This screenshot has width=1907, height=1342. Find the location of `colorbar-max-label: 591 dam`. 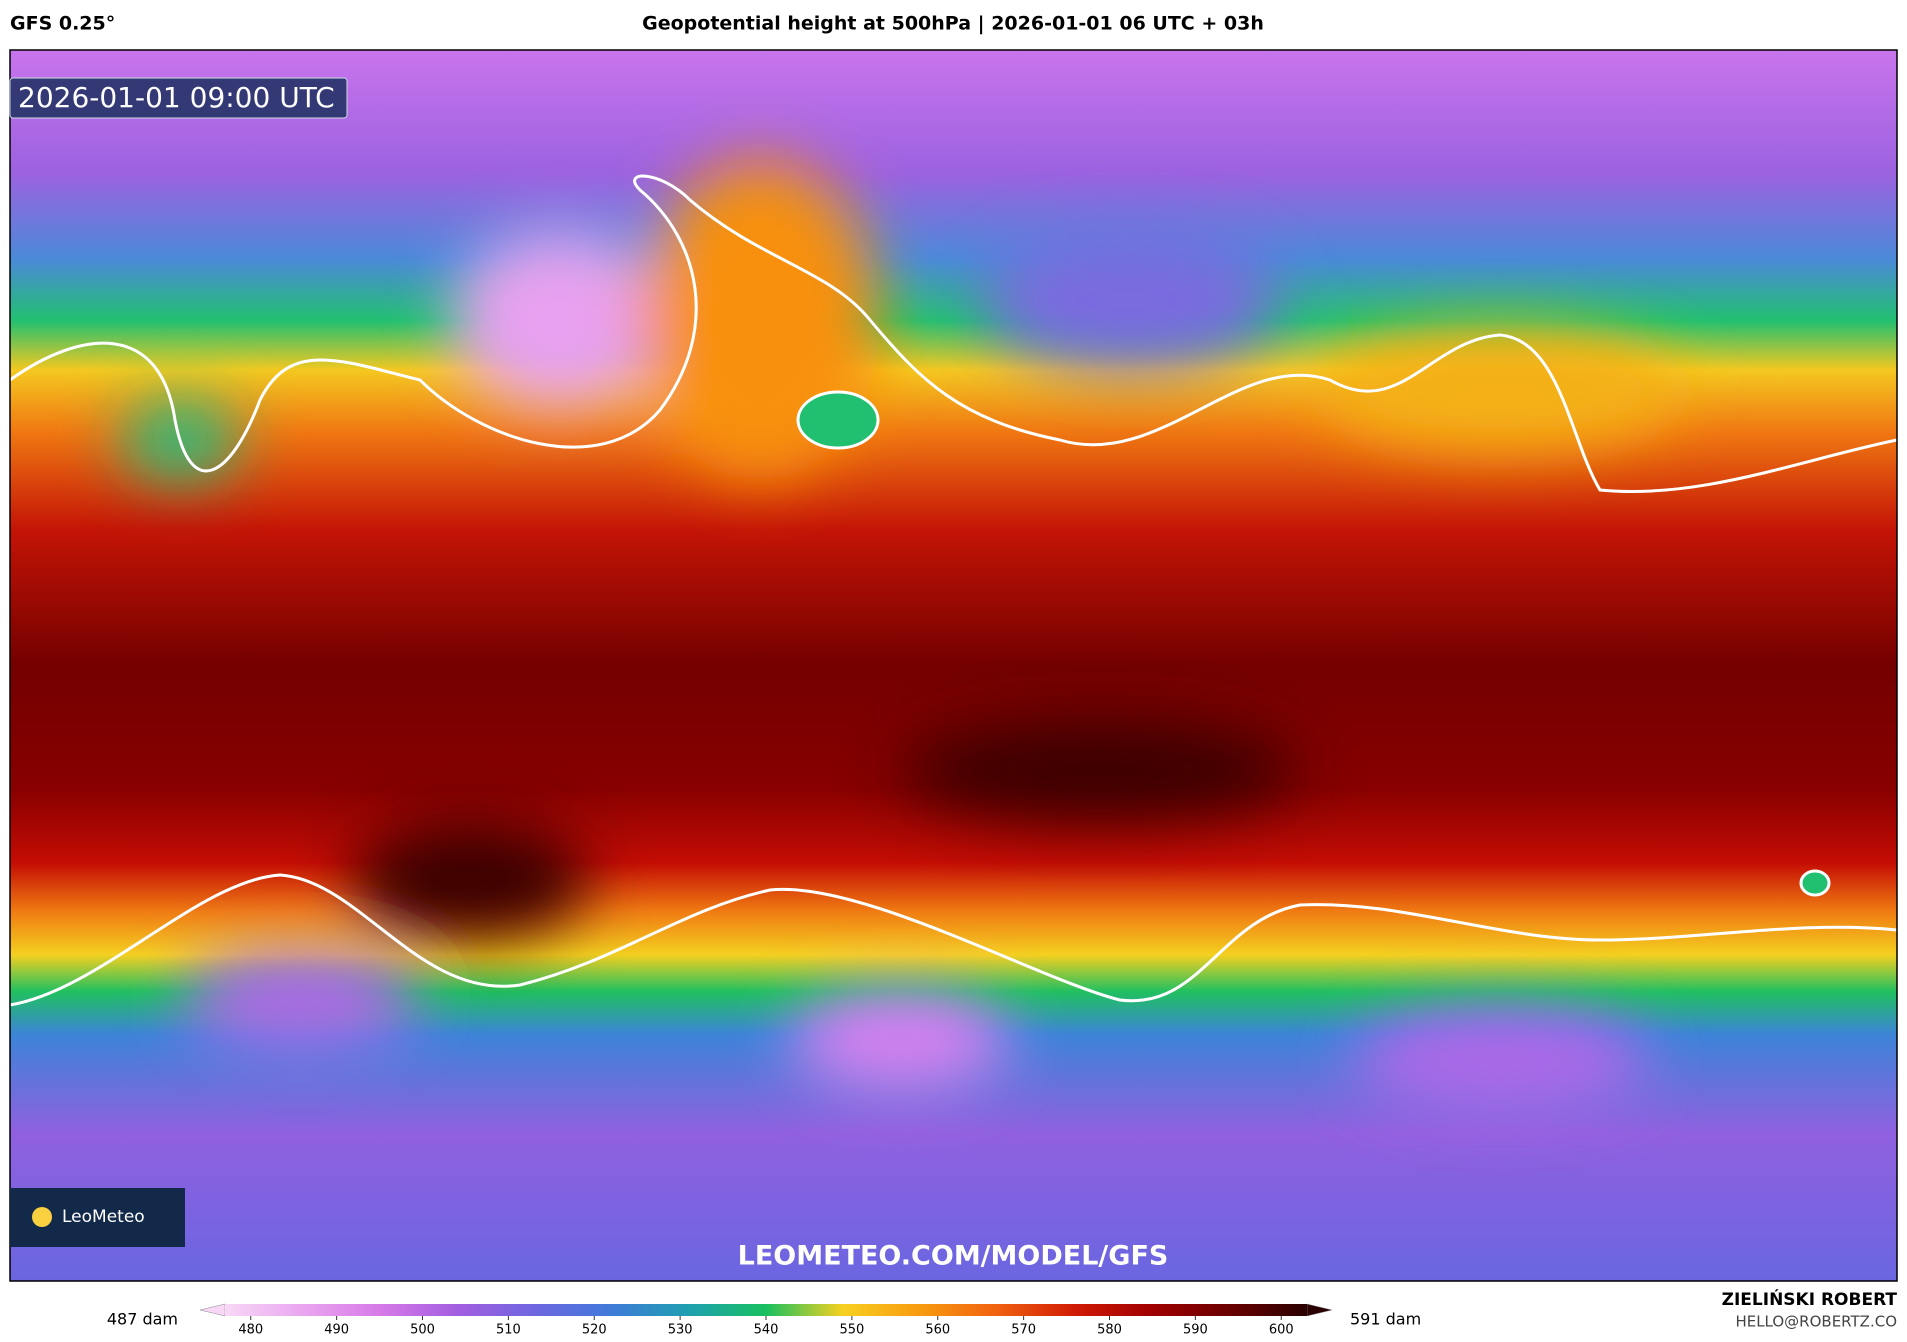

colorbar-max-label: 591 dam is located at coordinates (1385, 1319).